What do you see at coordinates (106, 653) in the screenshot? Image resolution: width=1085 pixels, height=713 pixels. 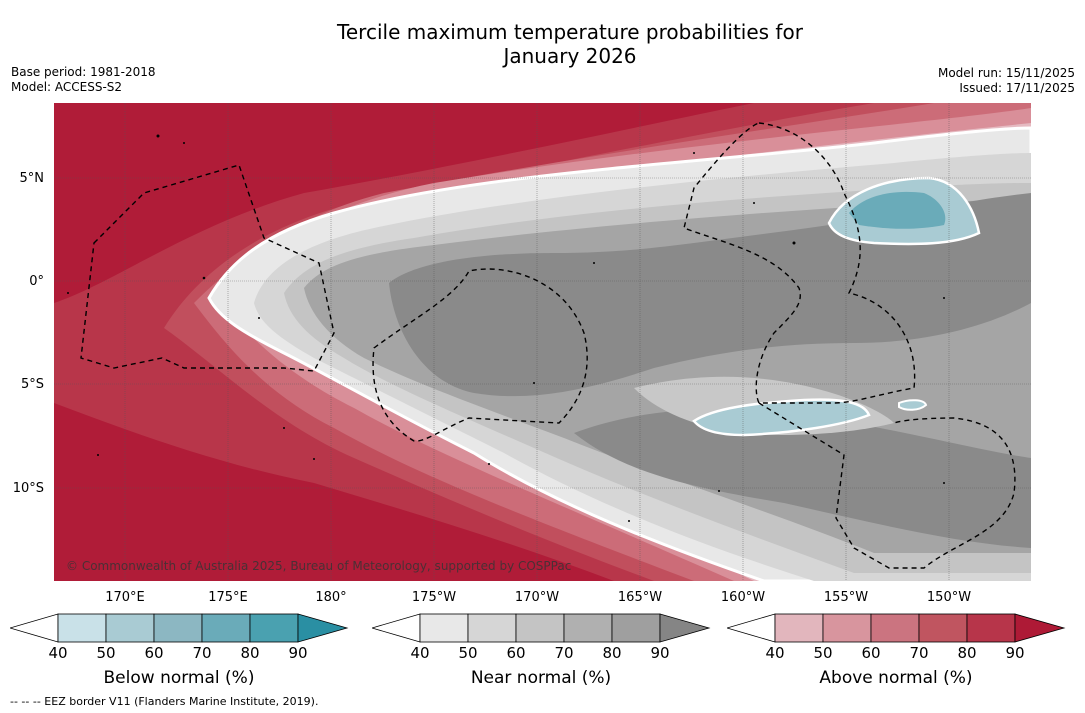 I see `below-colorbar-tick: 50` at bounding box center [106, 653].